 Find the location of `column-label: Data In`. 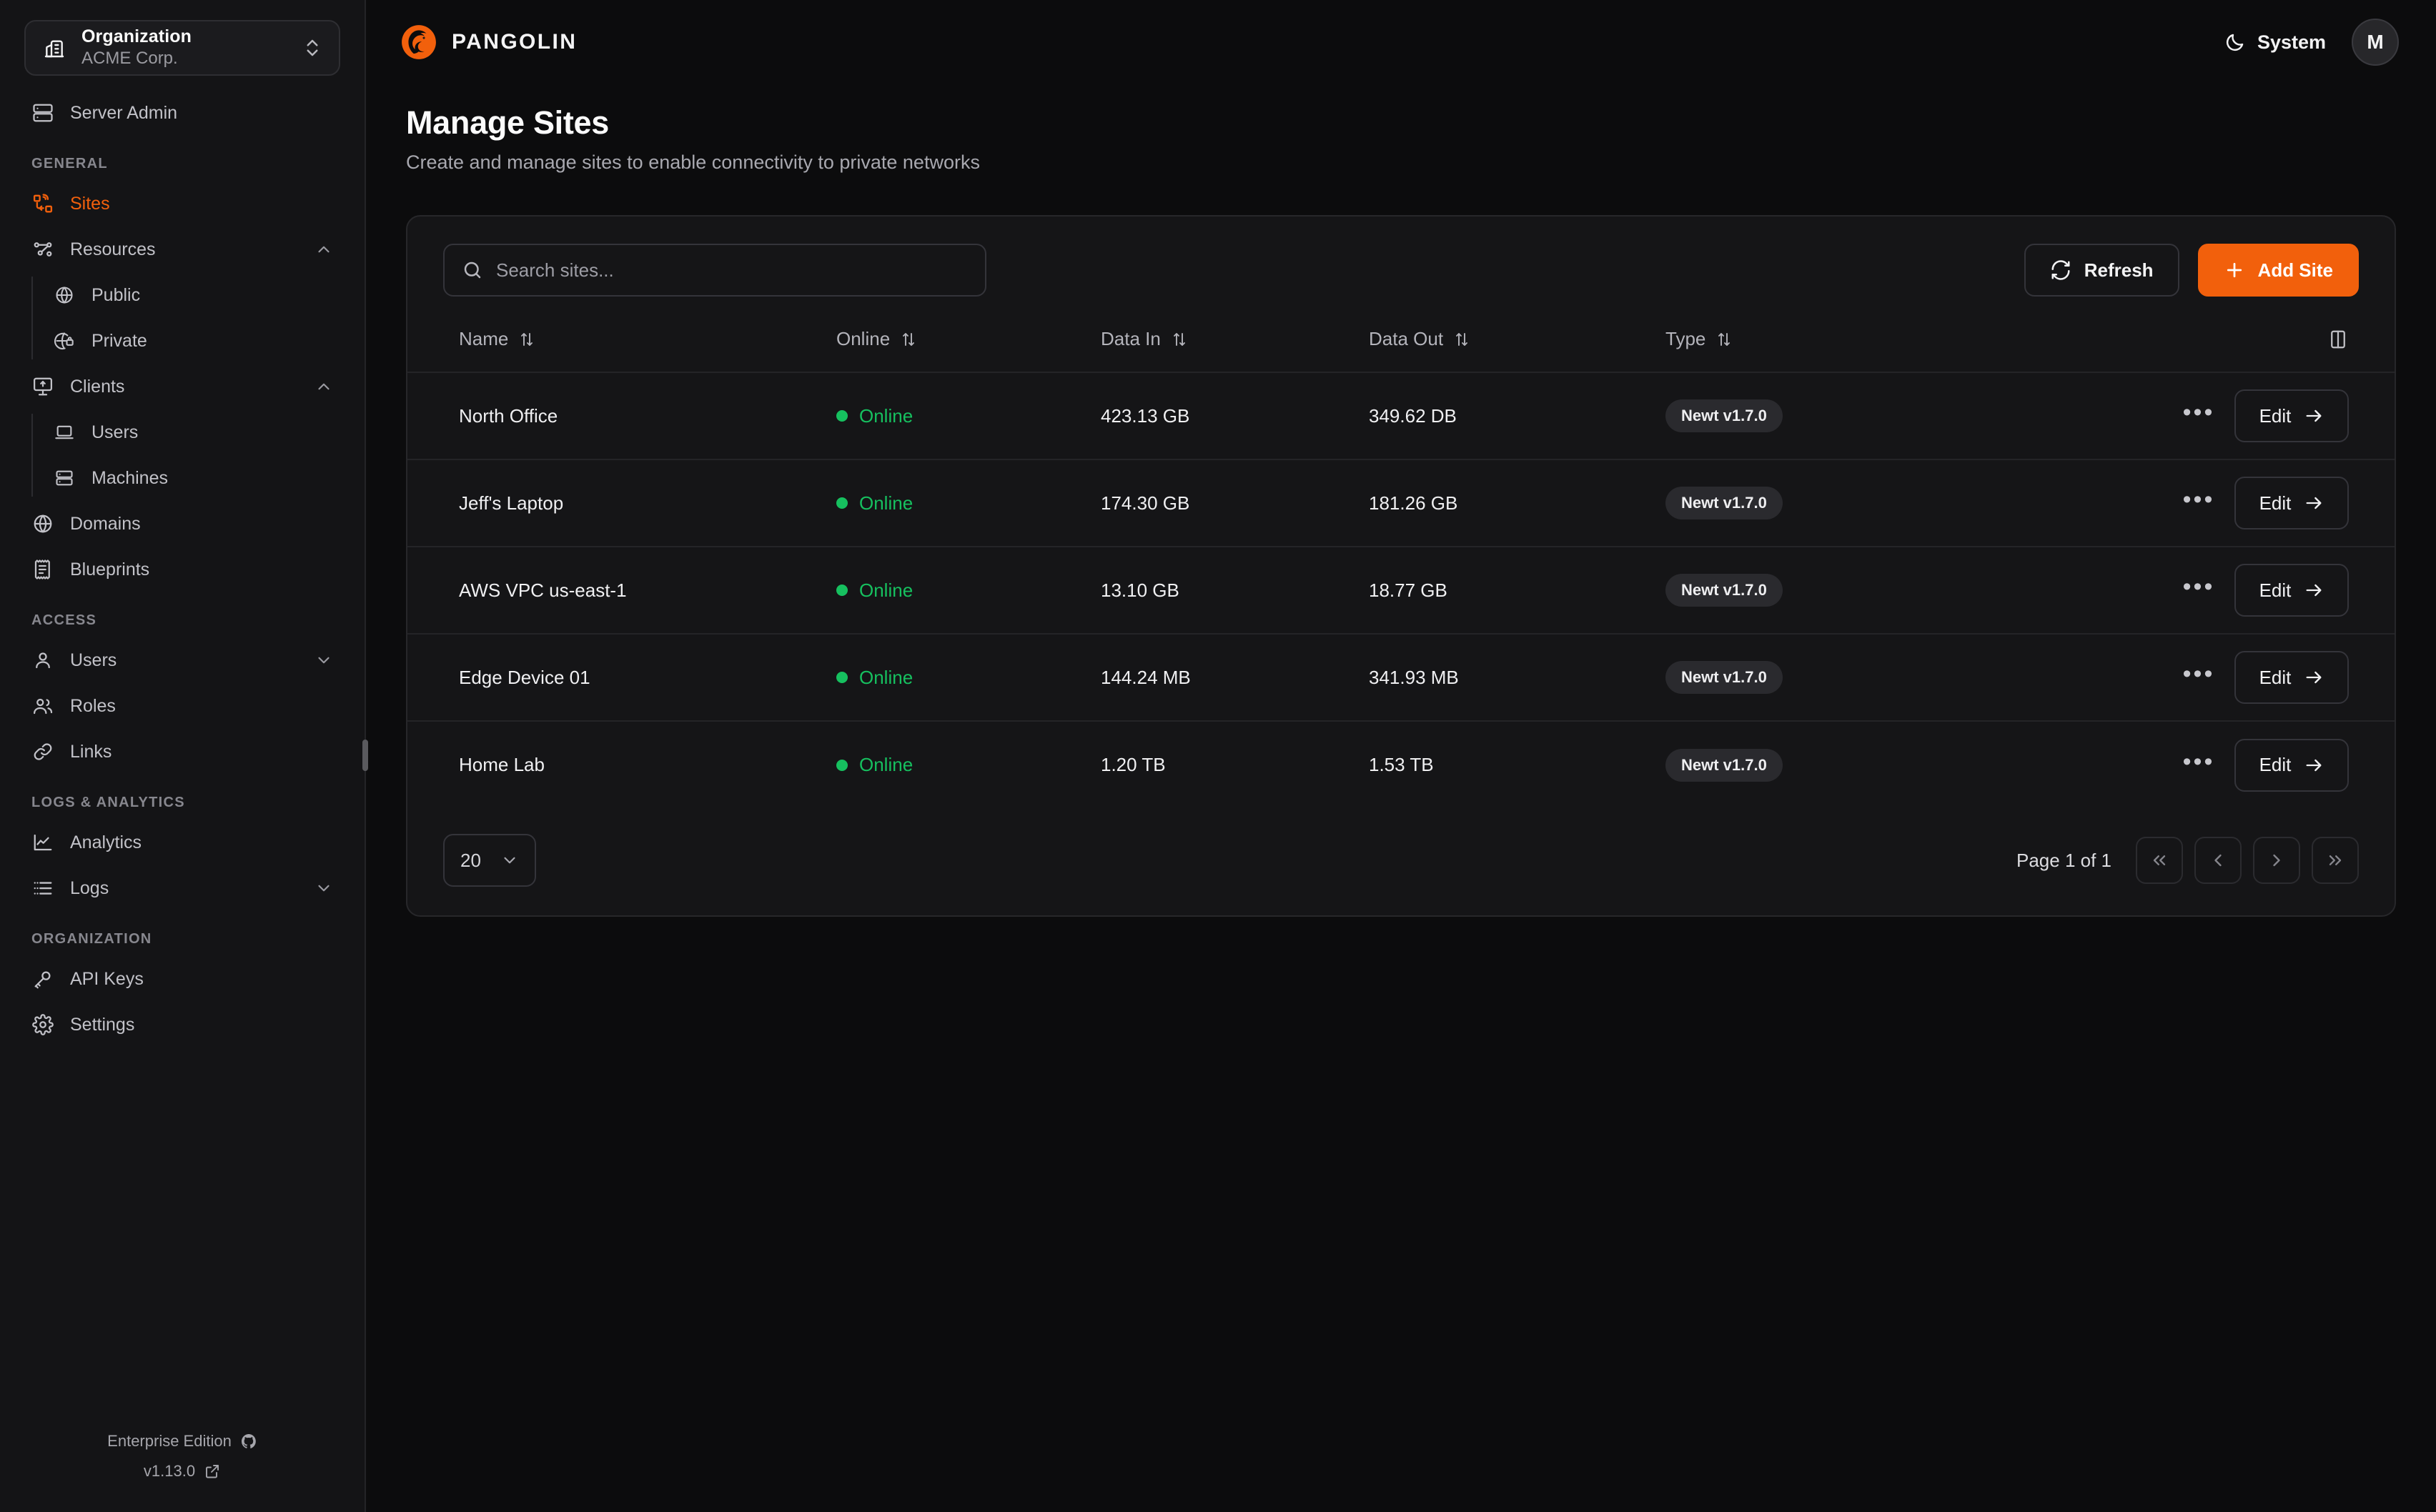

column-label: Data In is located at coordinates (1131, 339).